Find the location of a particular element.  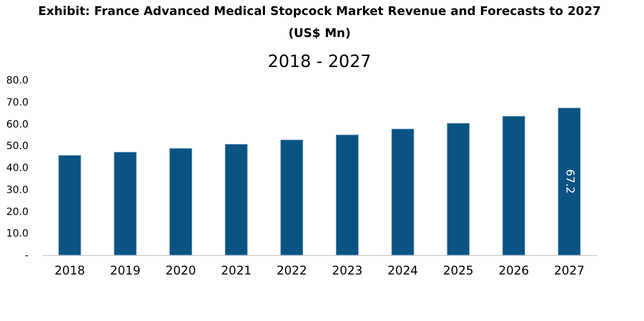

x-tick-label: 2027 is located at coordinates (569, 271).